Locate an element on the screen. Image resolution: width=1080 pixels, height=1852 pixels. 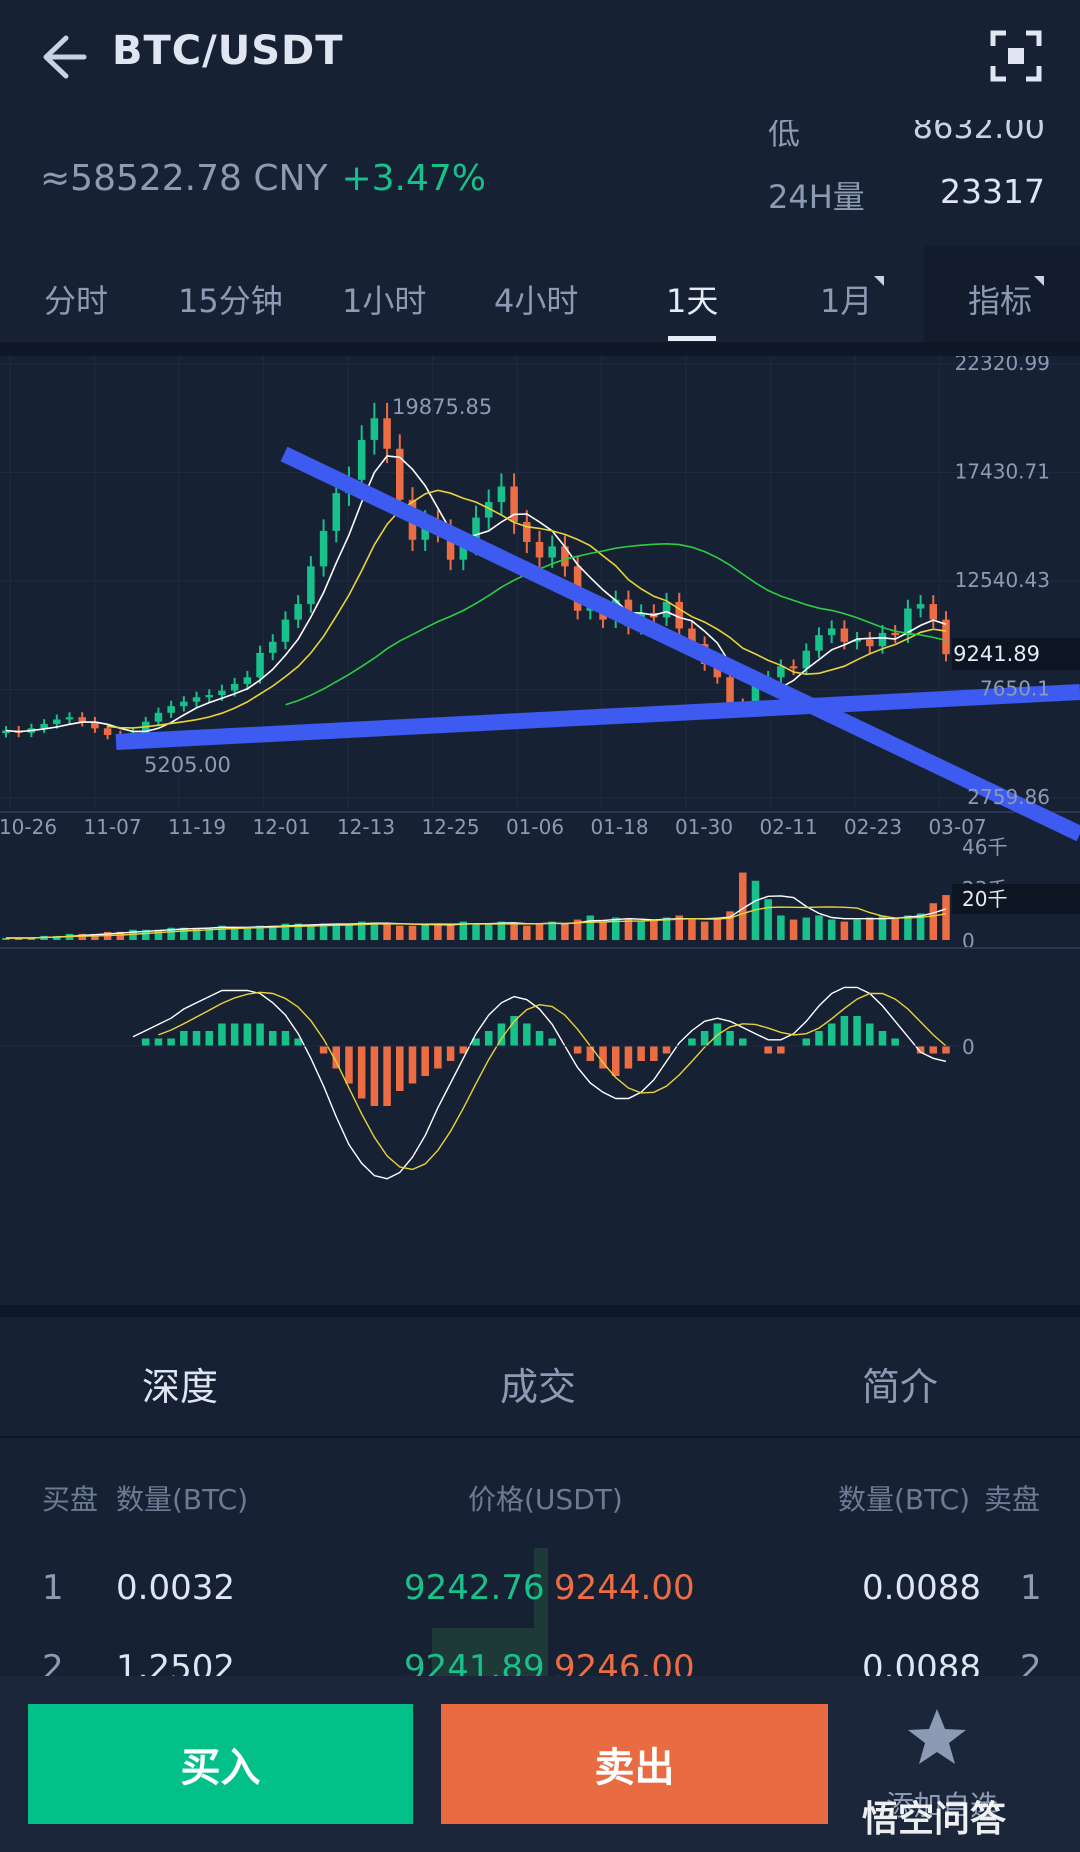
date-label: 12-13 is located at coordinates (366, 827).